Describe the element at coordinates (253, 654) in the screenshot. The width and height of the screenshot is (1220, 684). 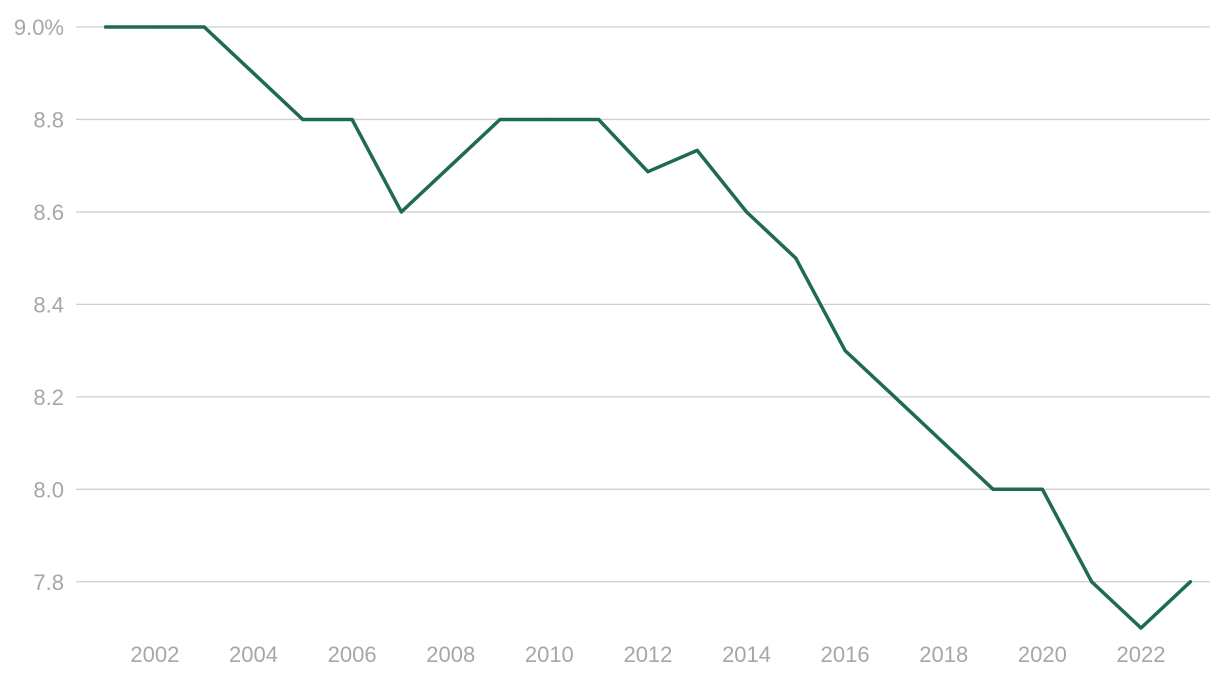
I see `x-tick-label: 2004` at that location.